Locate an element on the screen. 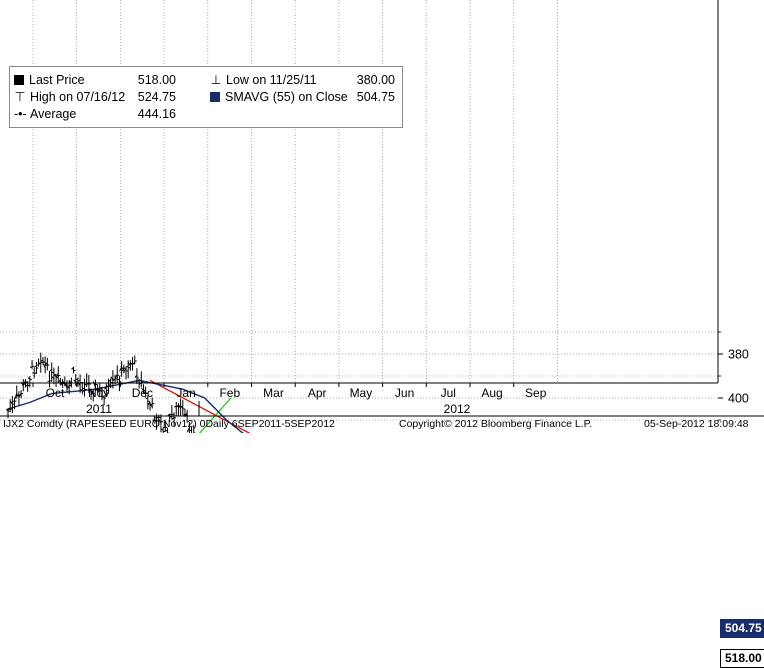 Image resolution: width=764 pixels, height=668 pixels. last-price-swatch-icon is located at coordinates (19, 80).